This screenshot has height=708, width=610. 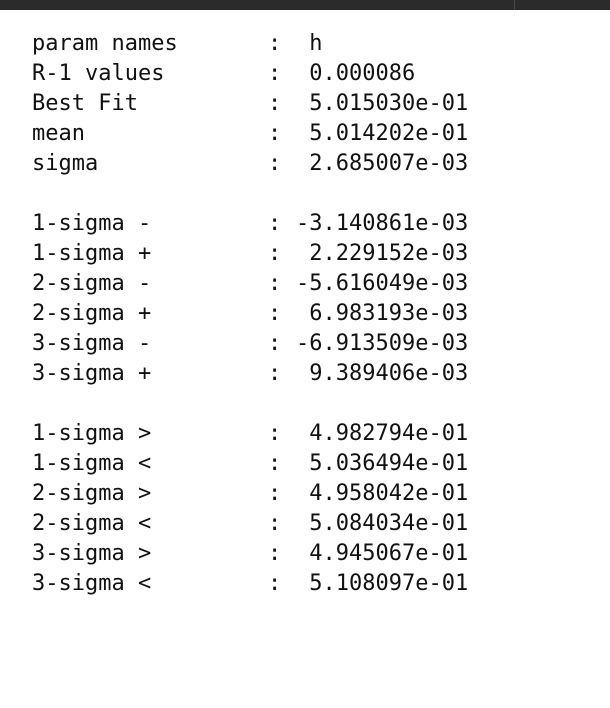 I want to click on param-value: 4.958042e-01, so click(x=382, y=493).